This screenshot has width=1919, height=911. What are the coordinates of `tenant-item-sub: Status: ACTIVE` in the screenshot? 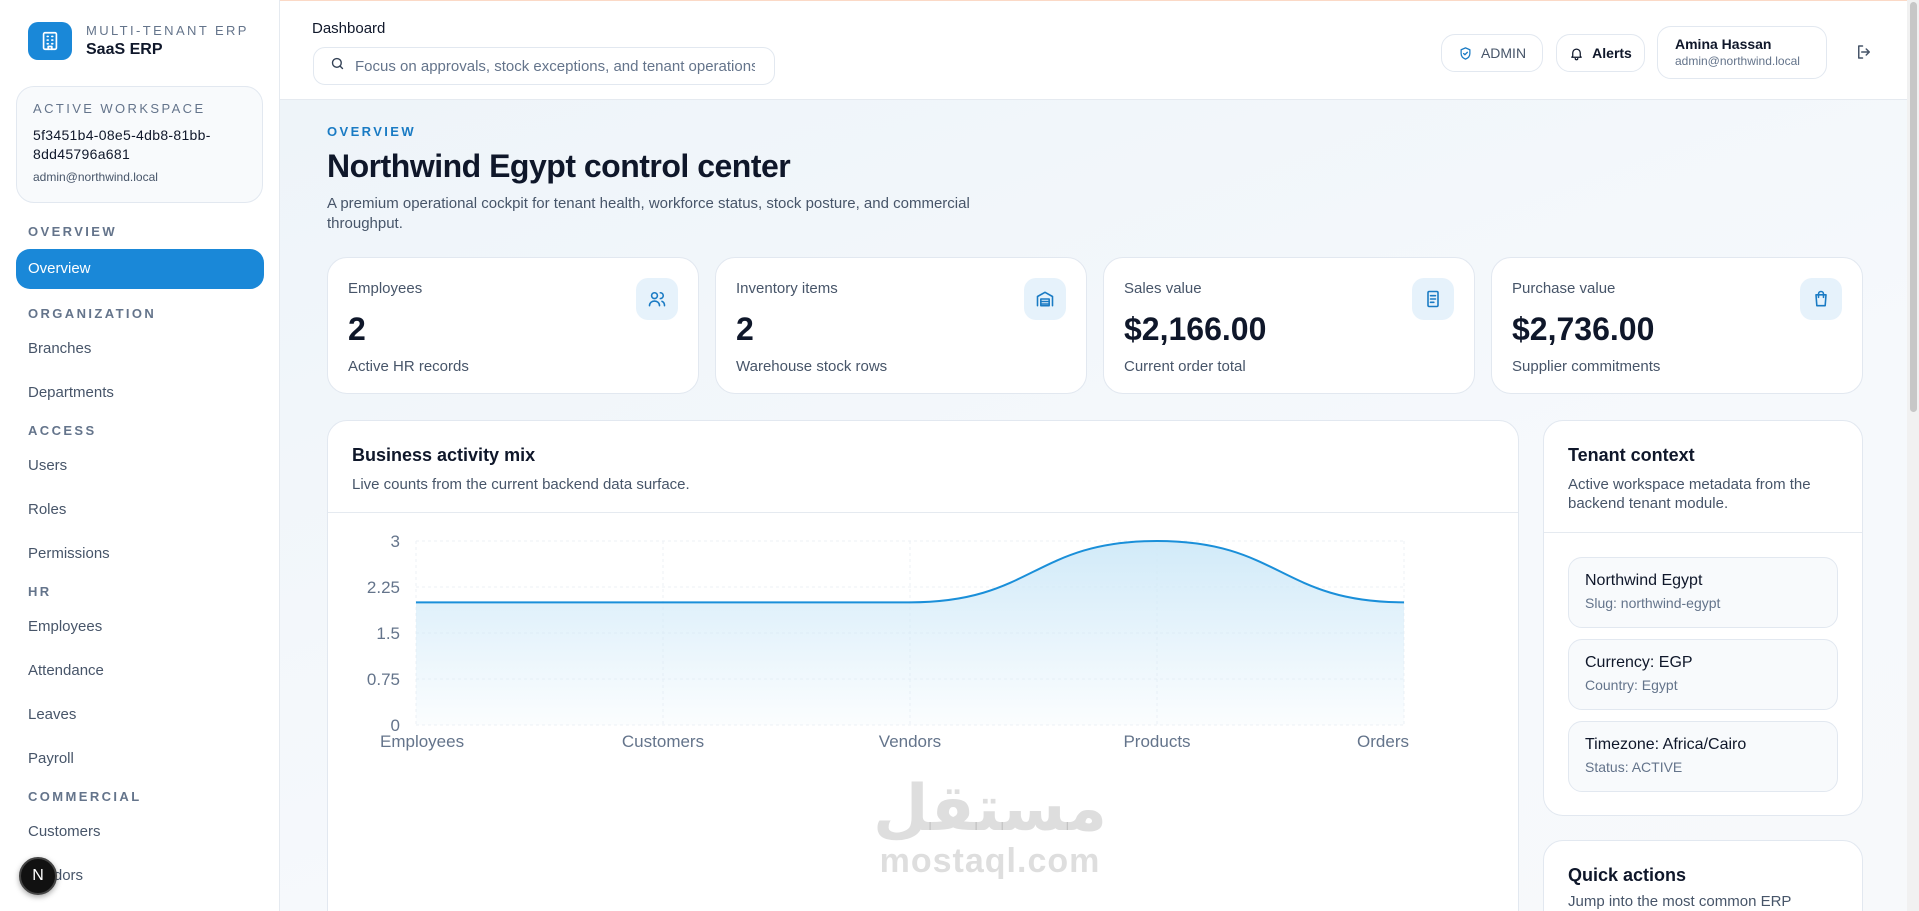 It's located at (1634, 767).